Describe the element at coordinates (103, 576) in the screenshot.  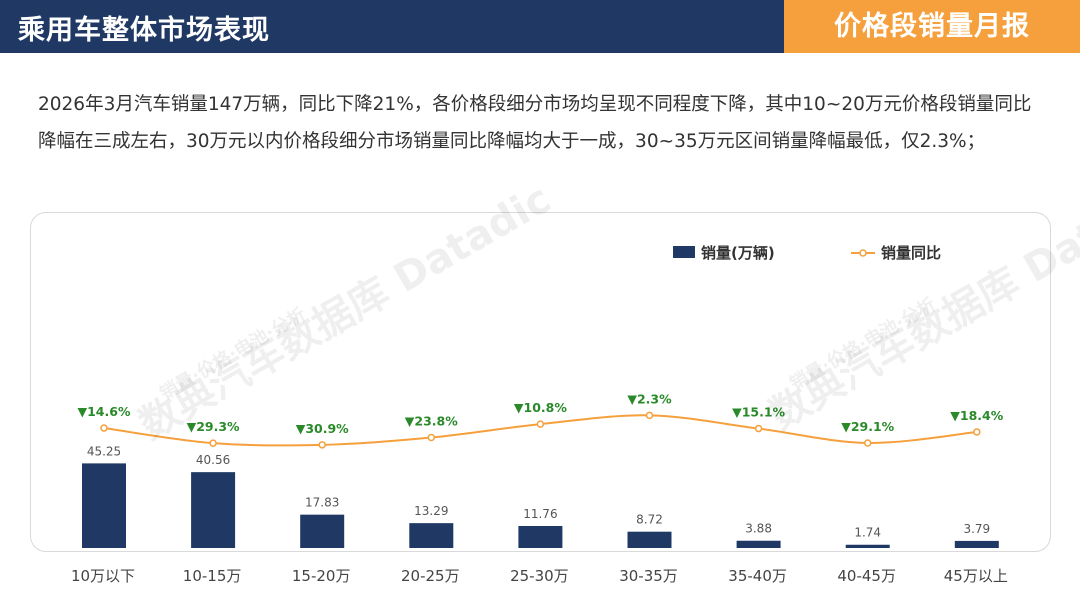
I see `x-tick-label: 10万以下` at that location.